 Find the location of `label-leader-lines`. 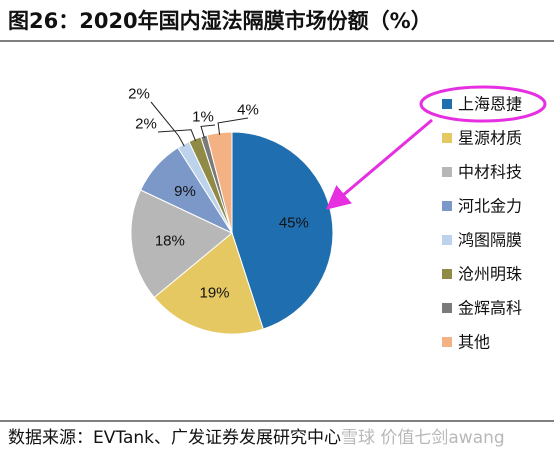

label-leader-lines is located at coordinates (199, 124).